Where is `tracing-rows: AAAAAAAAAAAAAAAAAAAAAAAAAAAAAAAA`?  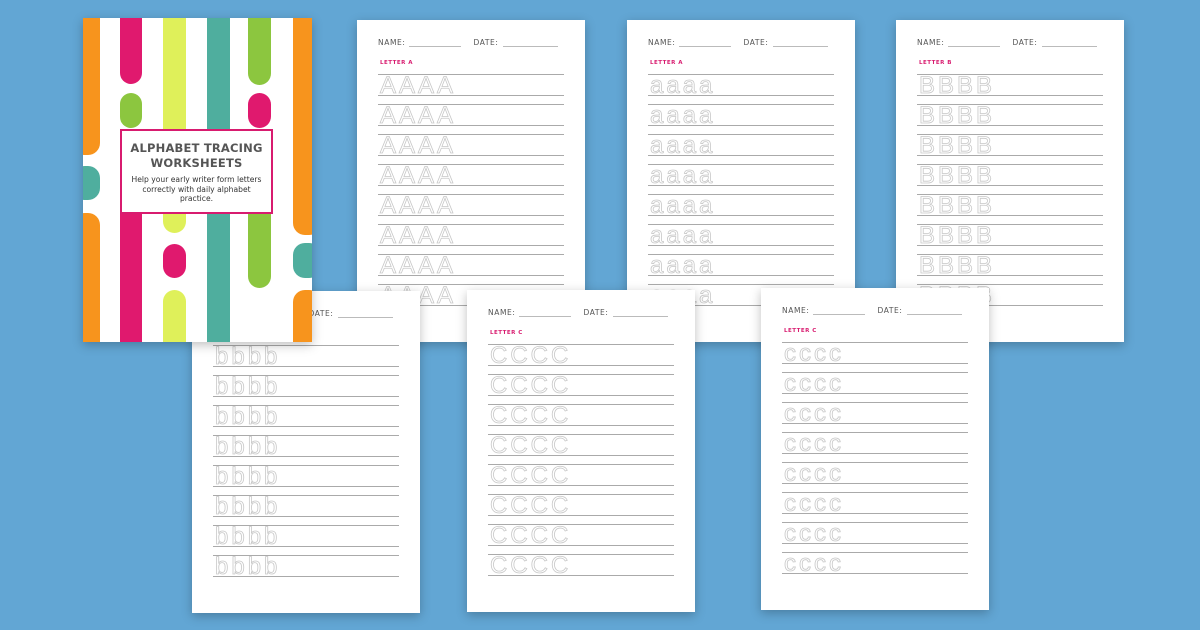
tracing-rows: AAAAAAAAAAAAAAAAAAAAAAAAAAAAAAAA is located at coordinates (471, 193).